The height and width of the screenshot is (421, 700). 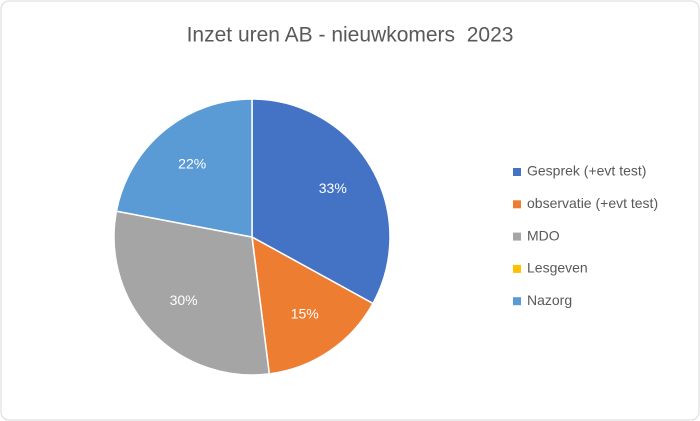 What do you see at coordinates (592, 203) in the screenshot?
I see `legend-label: observatie (+evt test)` at bounding box center [592, 203].